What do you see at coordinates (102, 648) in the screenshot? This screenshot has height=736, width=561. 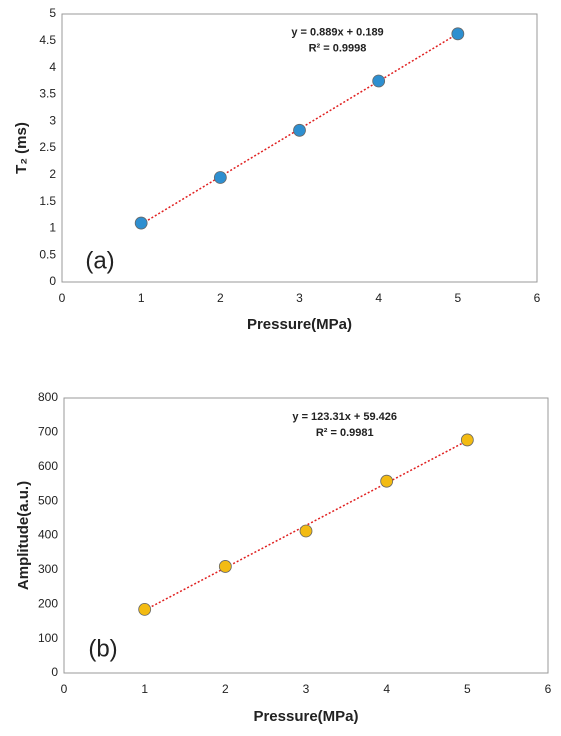 I see `panel-label: (b)` at bounding box center [102, 648].